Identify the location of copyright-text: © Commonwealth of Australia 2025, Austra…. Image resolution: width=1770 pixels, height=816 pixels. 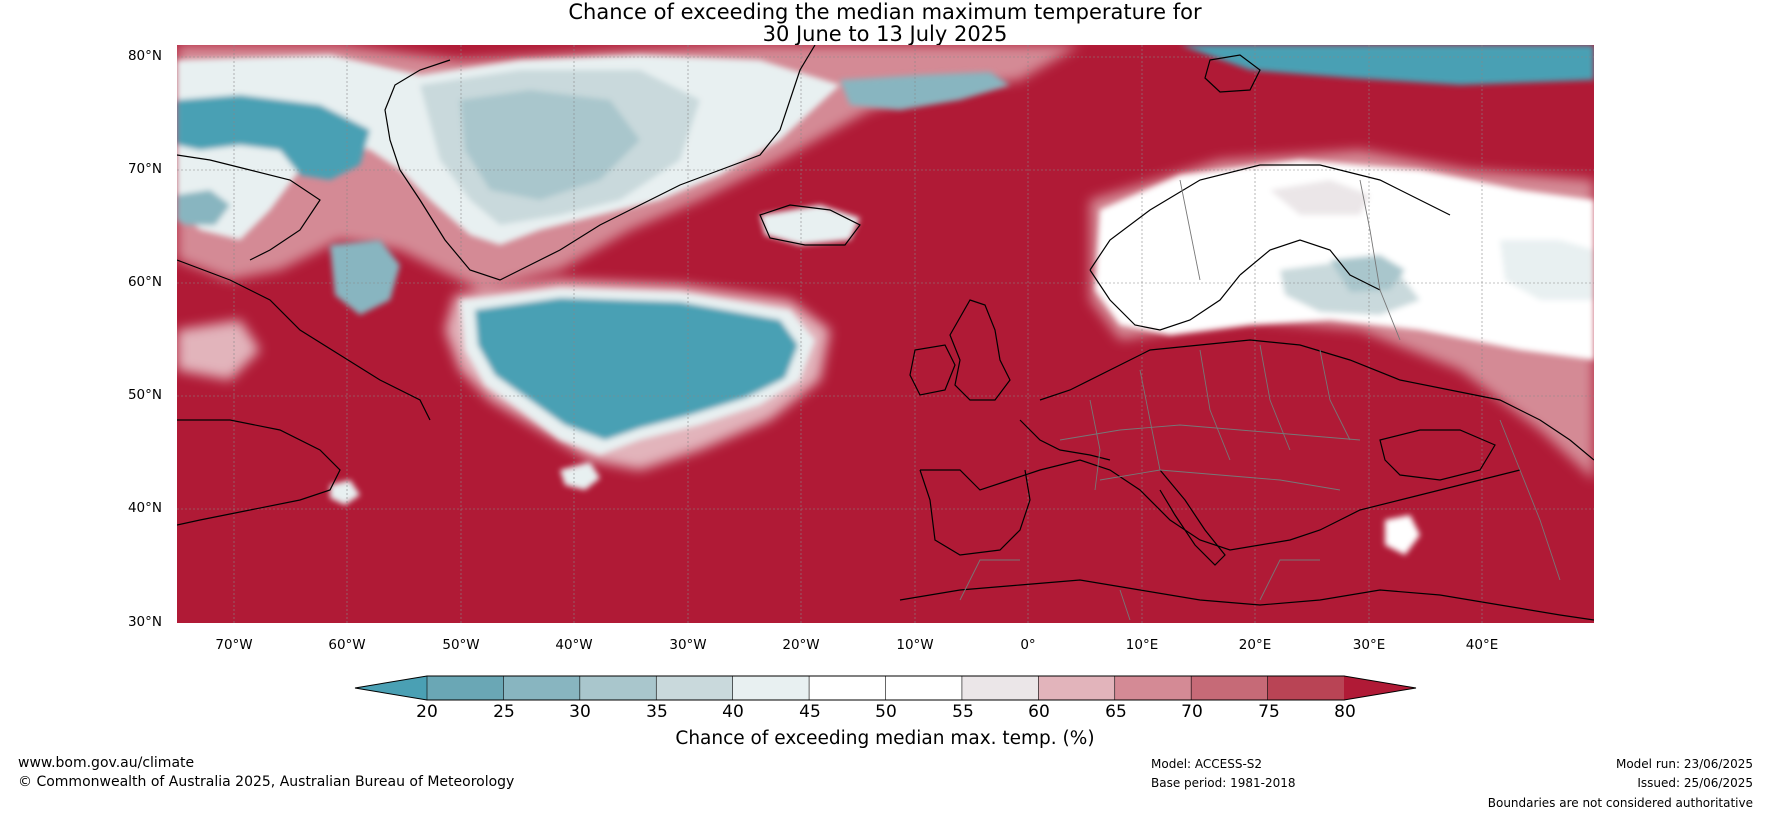
(266, 782).